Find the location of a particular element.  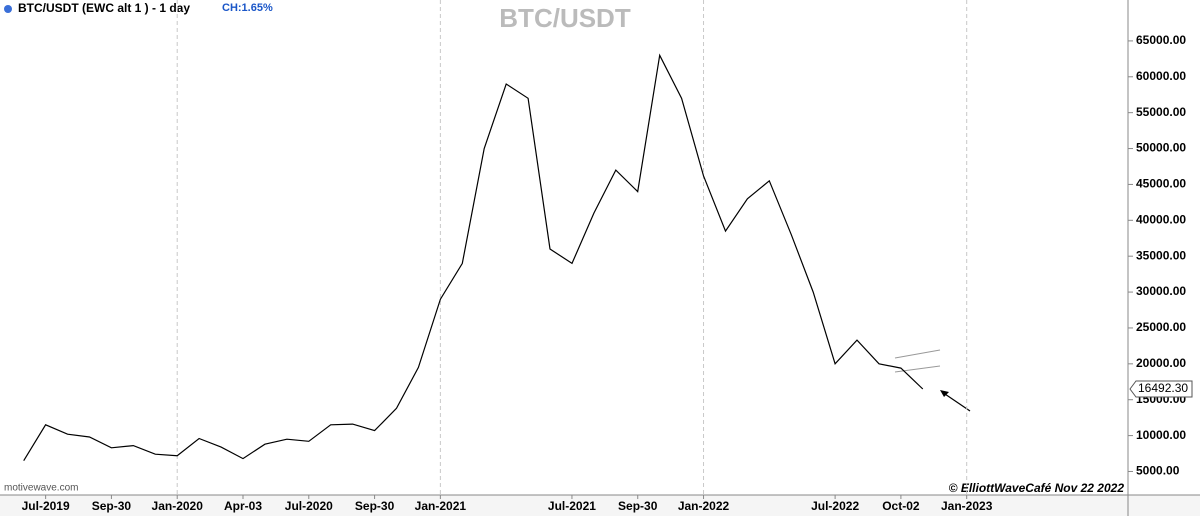

y-tick-label: 25000.00 is located at coordinates (1161, 327).